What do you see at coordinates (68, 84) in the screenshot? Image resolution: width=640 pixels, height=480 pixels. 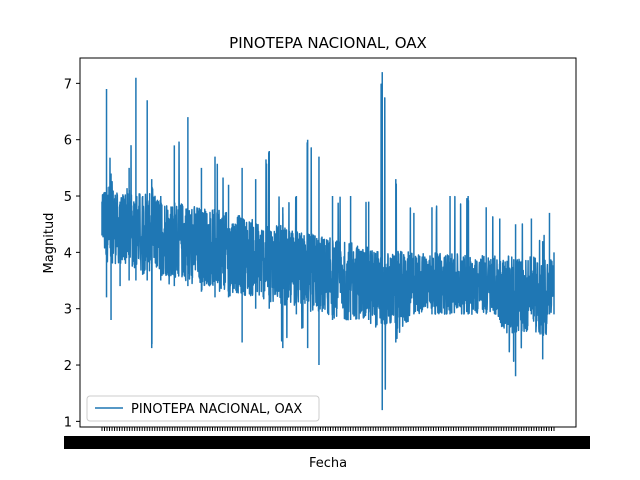 I see `y-tick-label: 7` at bounding box center [68, 84].